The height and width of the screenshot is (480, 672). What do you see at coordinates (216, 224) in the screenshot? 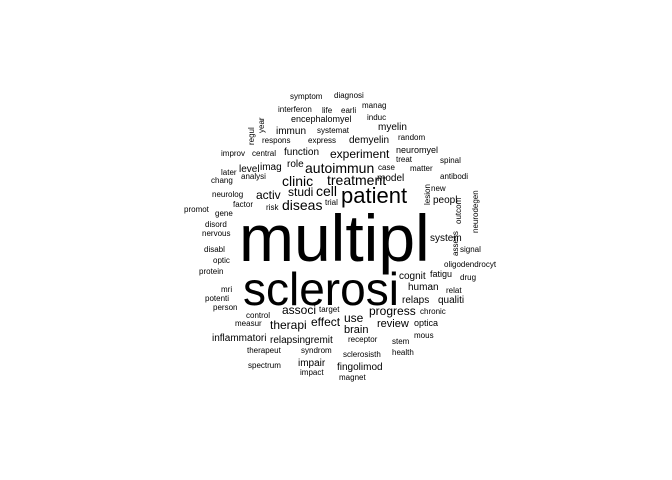
I see `word: disord` at bounding box center [216, 224].